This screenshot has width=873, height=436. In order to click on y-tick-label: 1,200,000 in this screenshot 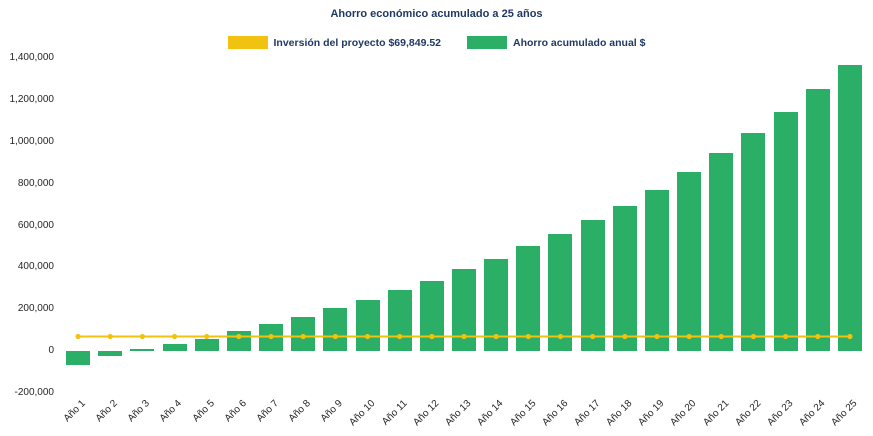, I will do `click(32, 99)`.